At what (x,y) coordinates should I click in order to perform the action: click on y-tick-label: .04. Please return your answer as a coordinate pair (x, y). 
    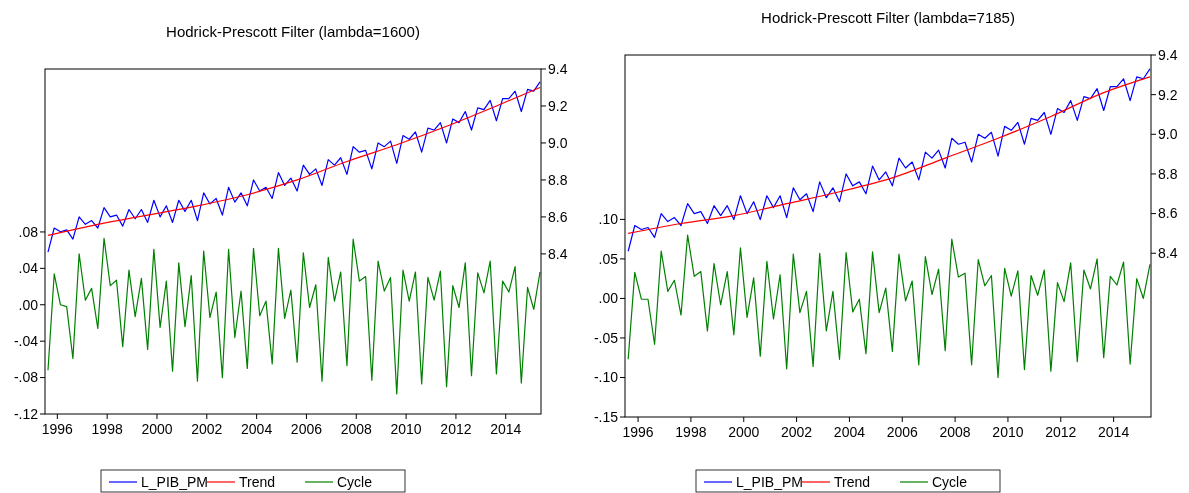
    Looking at the image, I should click on (28, 268).